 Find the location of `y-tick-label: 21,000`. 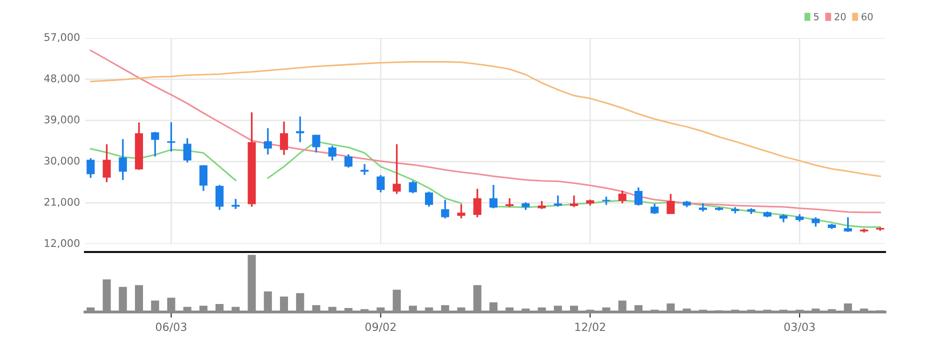

y-tick-label: 21,000 is located at coordinates (62, 202).